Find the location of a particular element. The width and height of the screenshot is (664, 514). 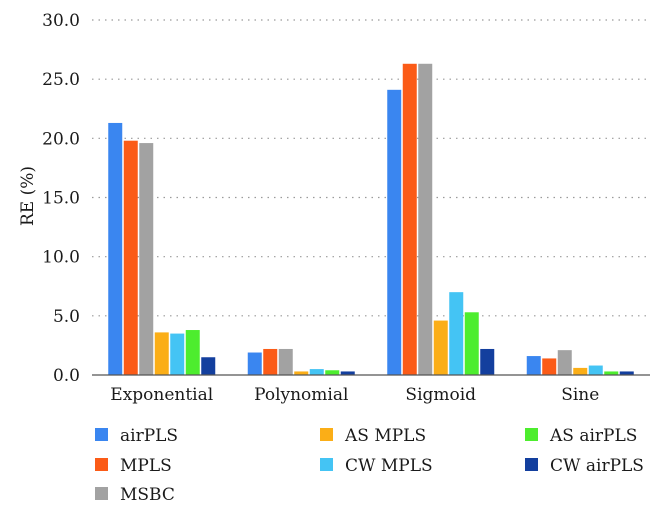

bar-msbc-sine is located at coordinates (564, 362).